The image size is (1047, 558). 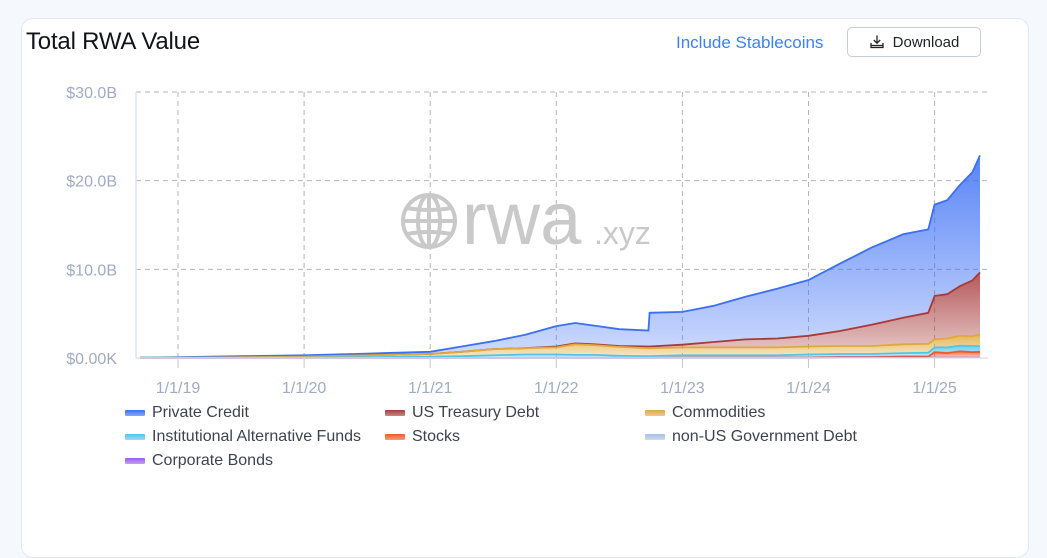 I want to click on y-axis-tick-label: $20.0B, so click(x=91, y=182).